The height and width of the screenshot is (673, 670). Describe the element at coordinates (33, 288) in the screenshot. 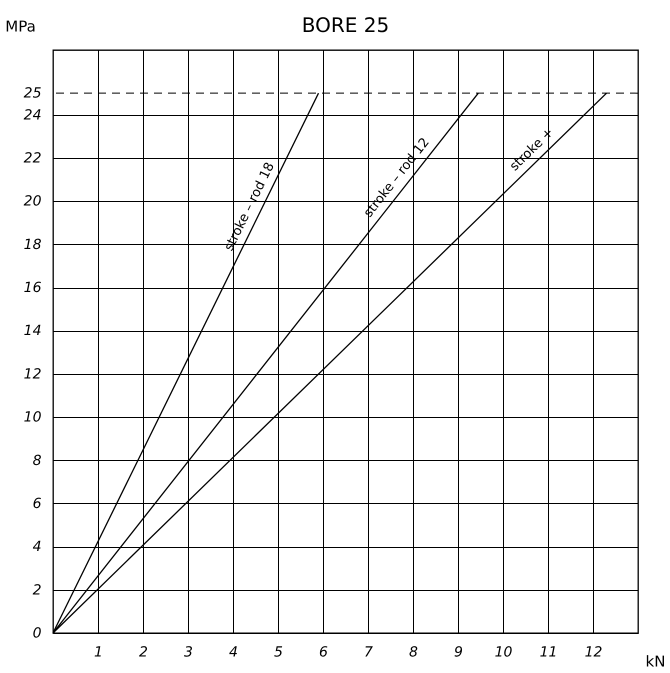

I see `y-tick-label: 16` at that location.